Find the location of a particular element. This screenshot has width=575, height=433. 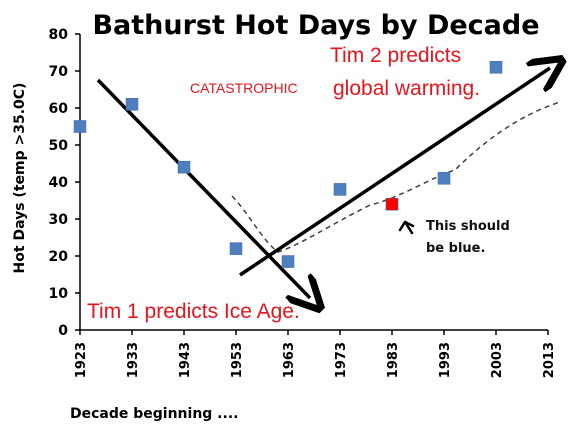

note-line1: This should is located at coordinates (468, 226).